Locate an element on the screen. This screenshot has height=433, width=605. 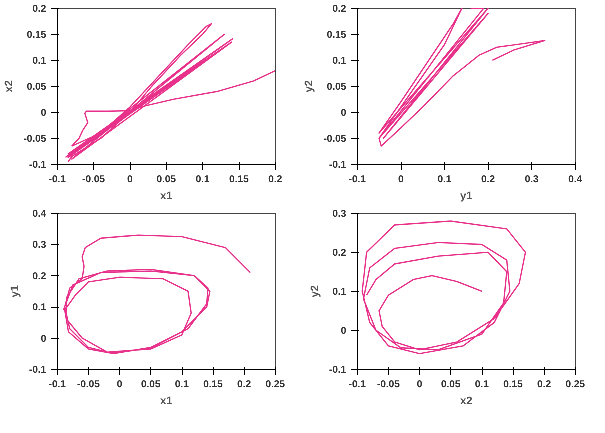
y-tick-label: 0.4 is located at coordinates (39, 214).